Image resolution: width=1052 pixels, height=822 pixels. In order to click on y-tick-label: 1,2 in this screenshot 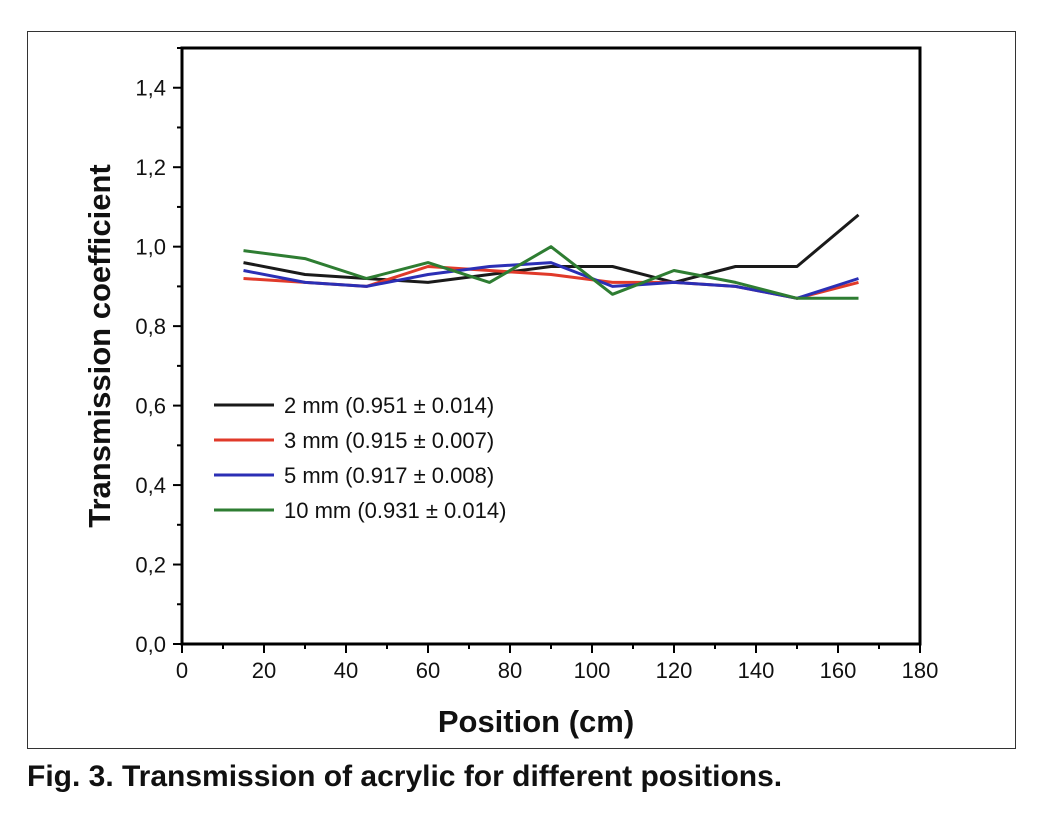, I will do `click(150, 167)`.